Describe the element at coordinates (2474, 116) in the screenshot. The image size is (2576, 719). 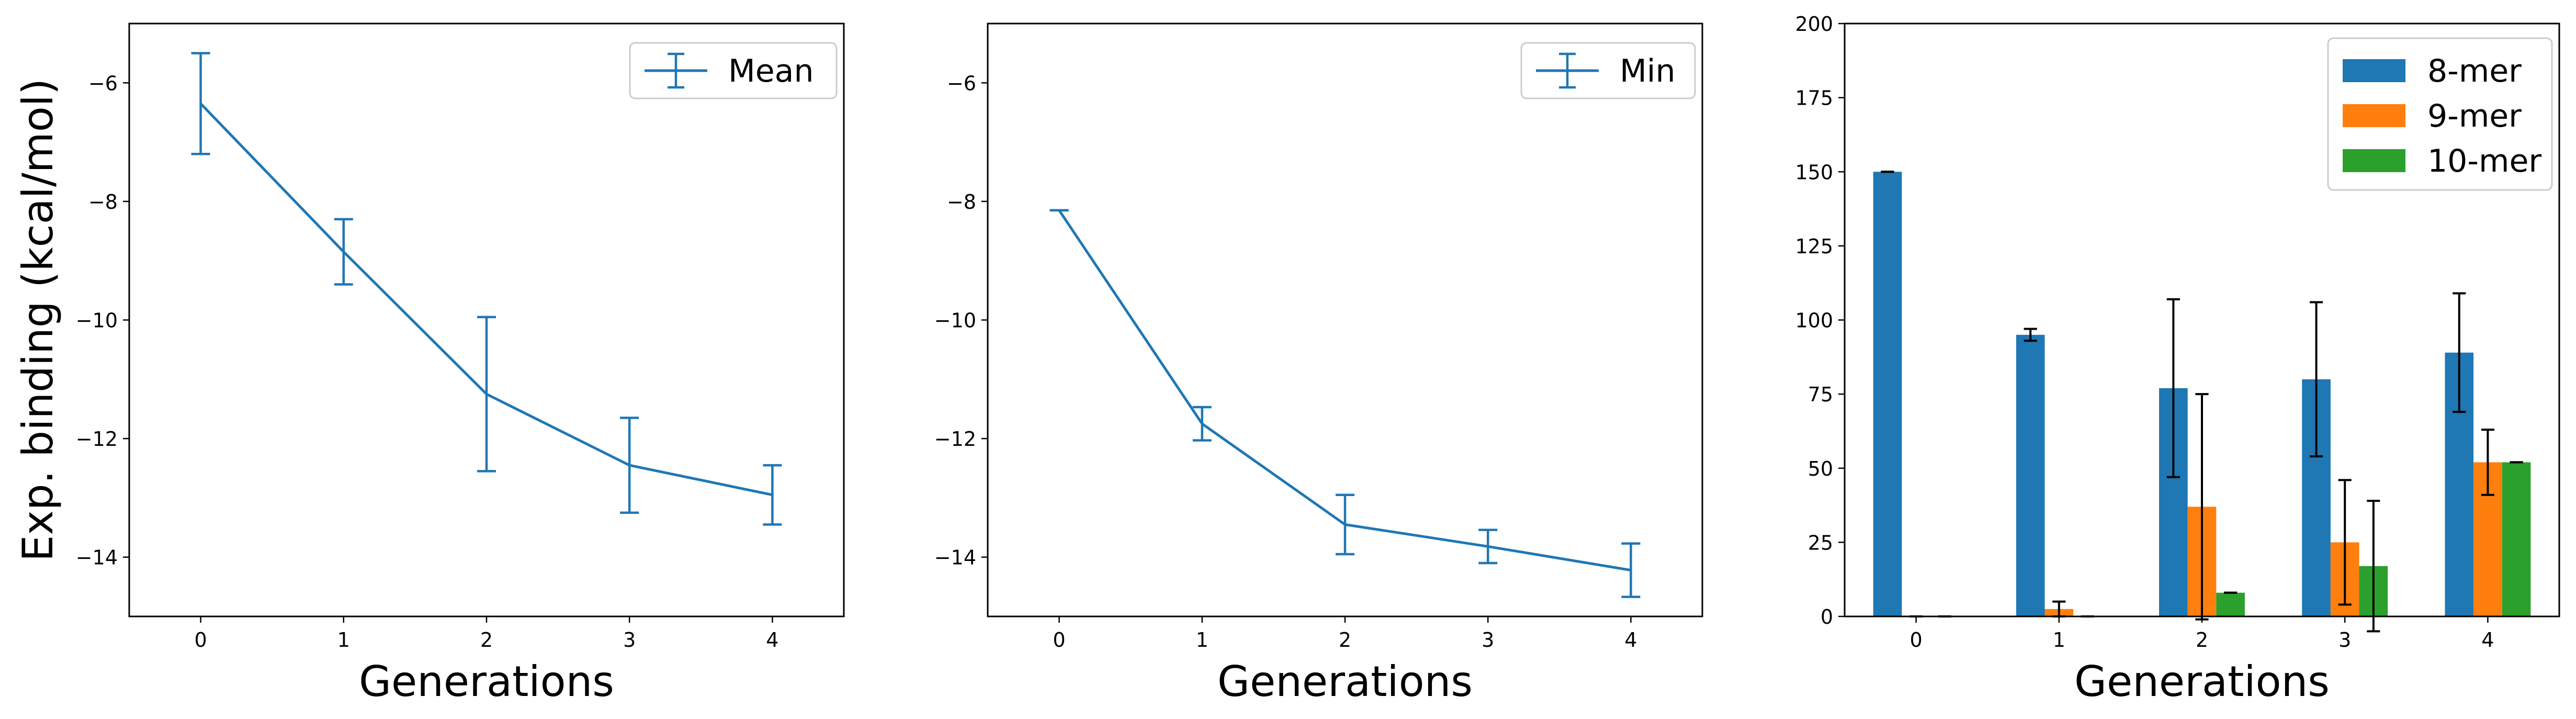
I see `legend-label: 9-mer` at that location.